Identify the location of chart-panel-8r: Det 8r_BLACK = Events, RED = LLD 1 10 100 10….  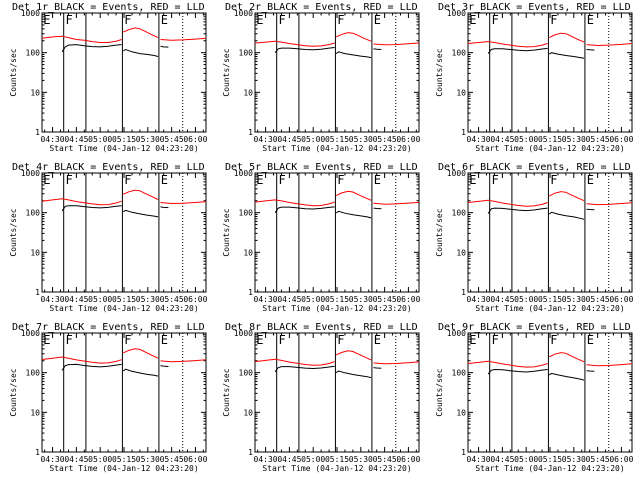
(321, 397).